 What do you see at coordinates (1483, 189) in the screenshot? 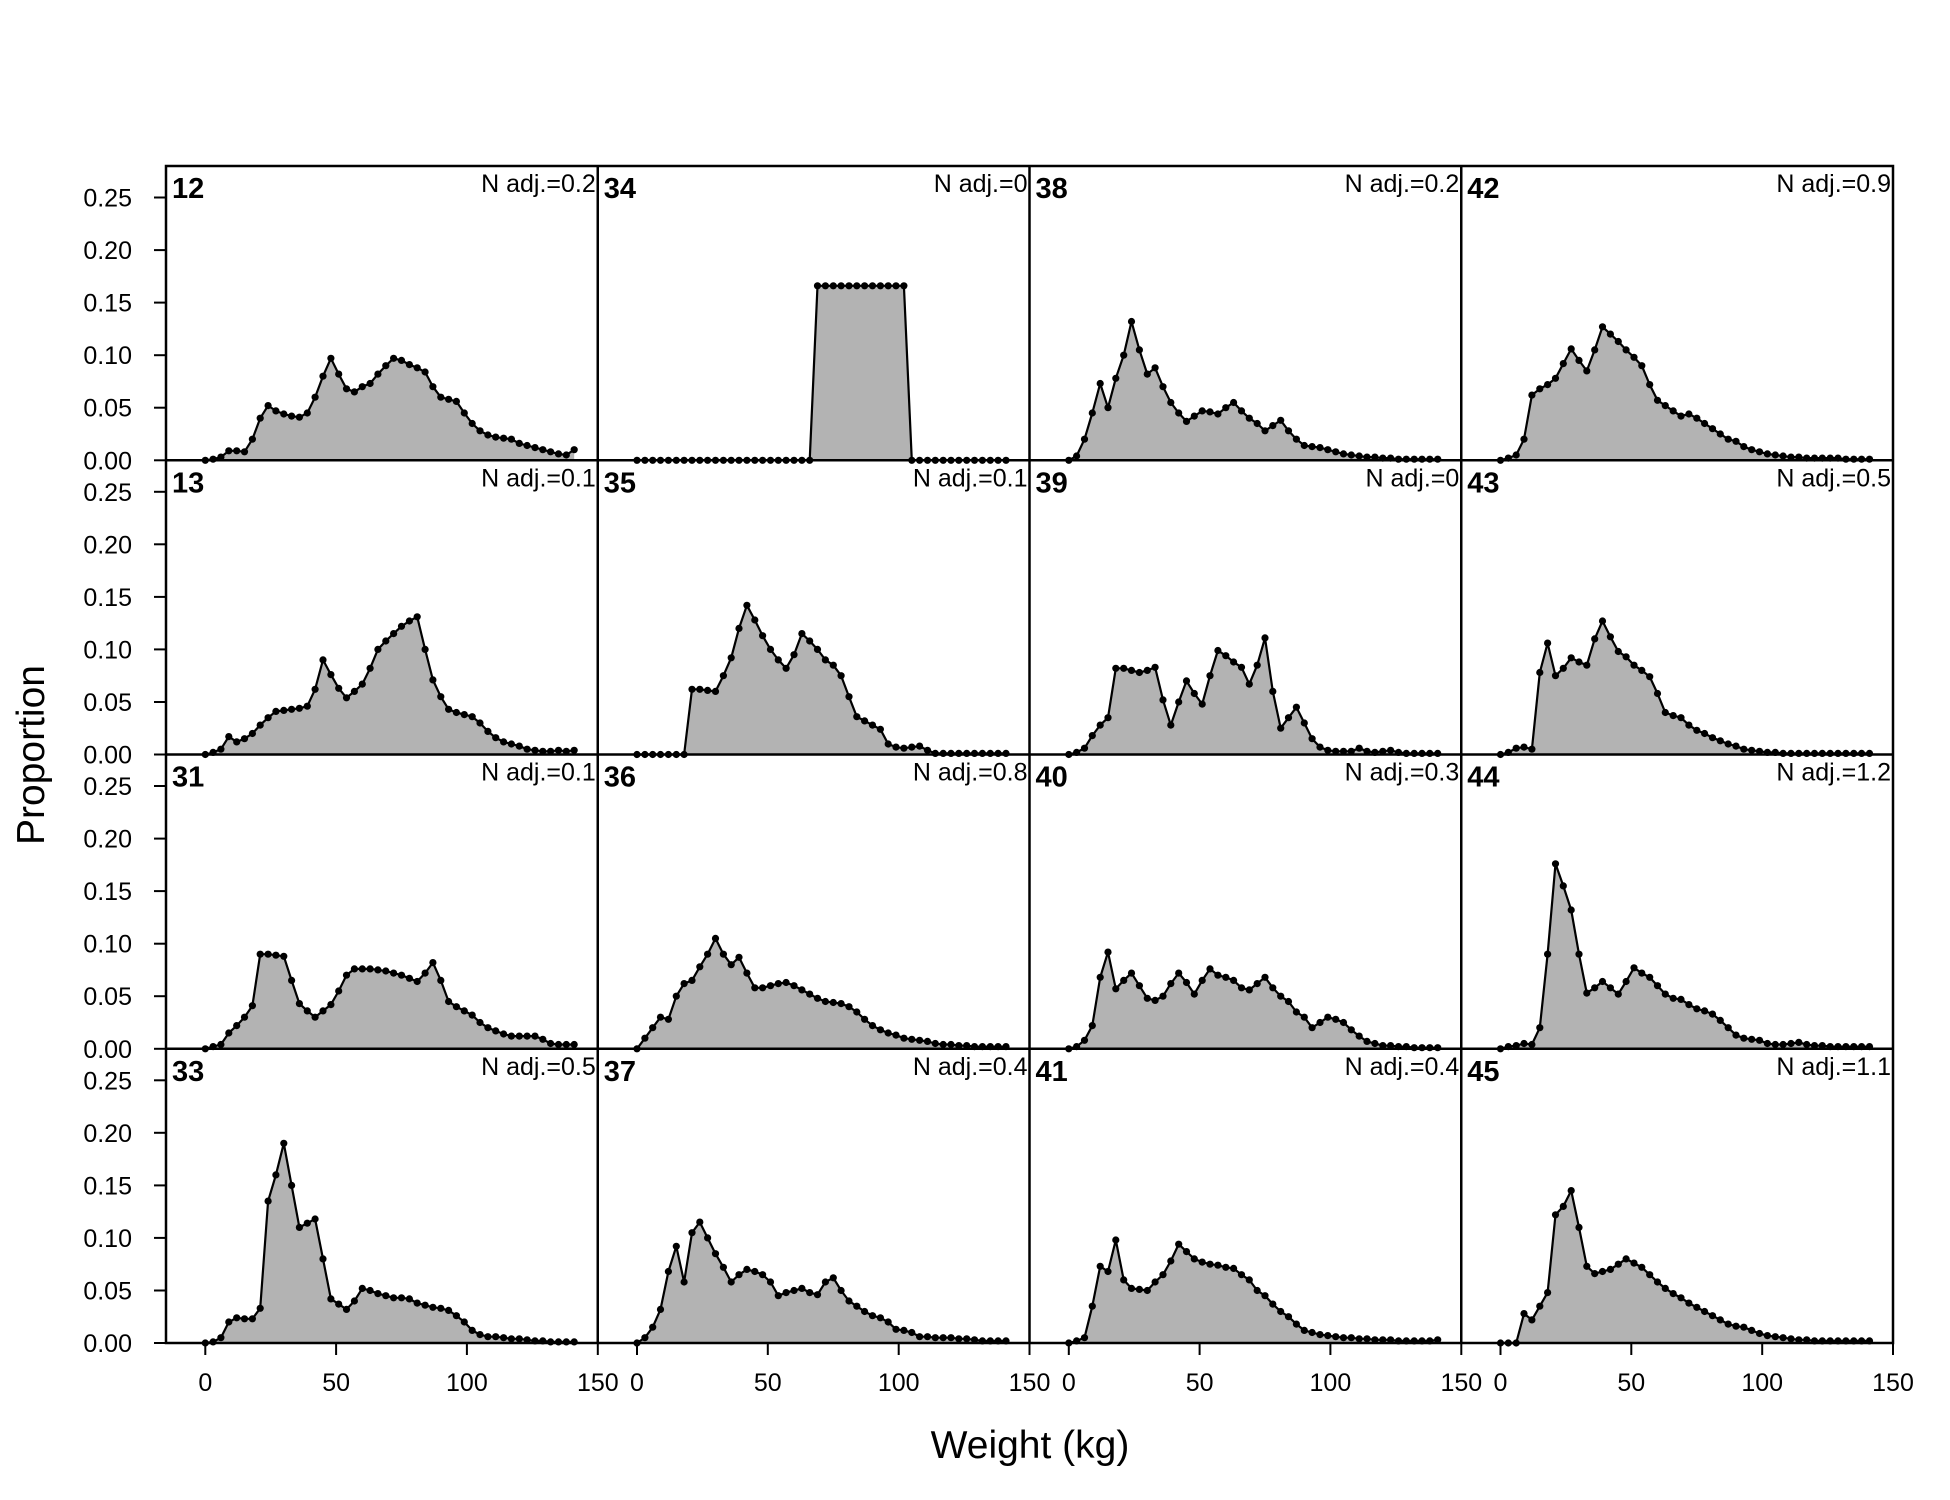
I see `panel-label: 42` at bounding box center [1483, 189].